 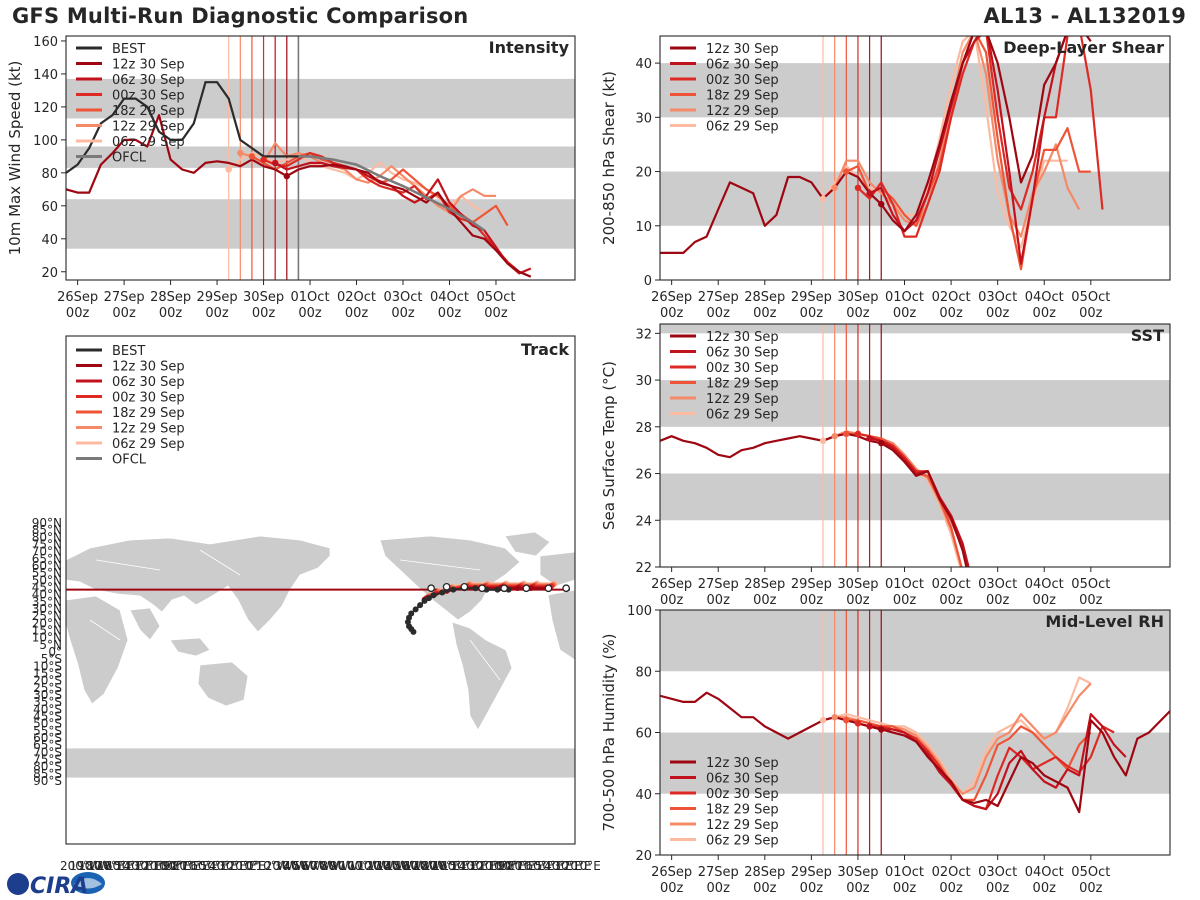 What do you see at coordinates (309, 866) in the screenshot?
I see `lon-tick-label: 50°W` at bounding box center [309, 866].